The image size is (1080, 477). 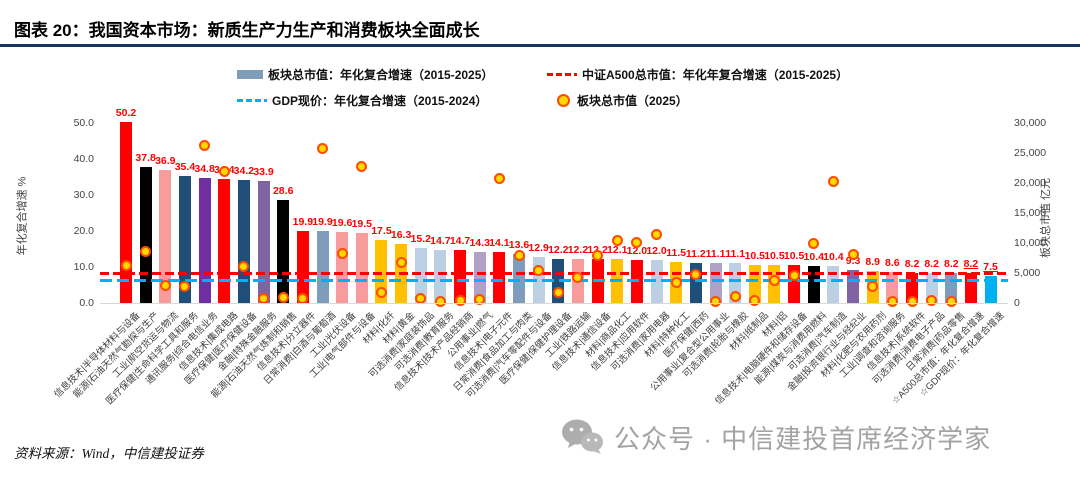 I want to click on bar-value-label: 7.5, so click(x=990, y=267).